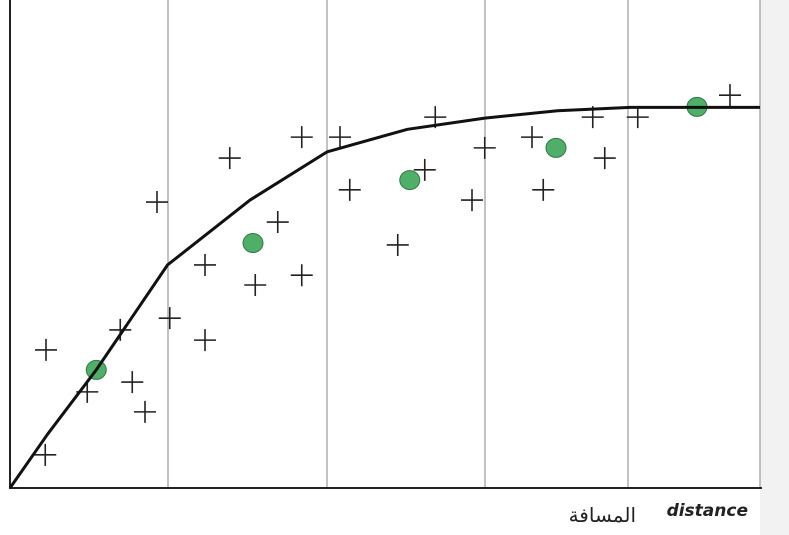  What do you see at coordinates (774, 267) in the screenshot?
I see `scan-shade` at bounding box center [774, 267].